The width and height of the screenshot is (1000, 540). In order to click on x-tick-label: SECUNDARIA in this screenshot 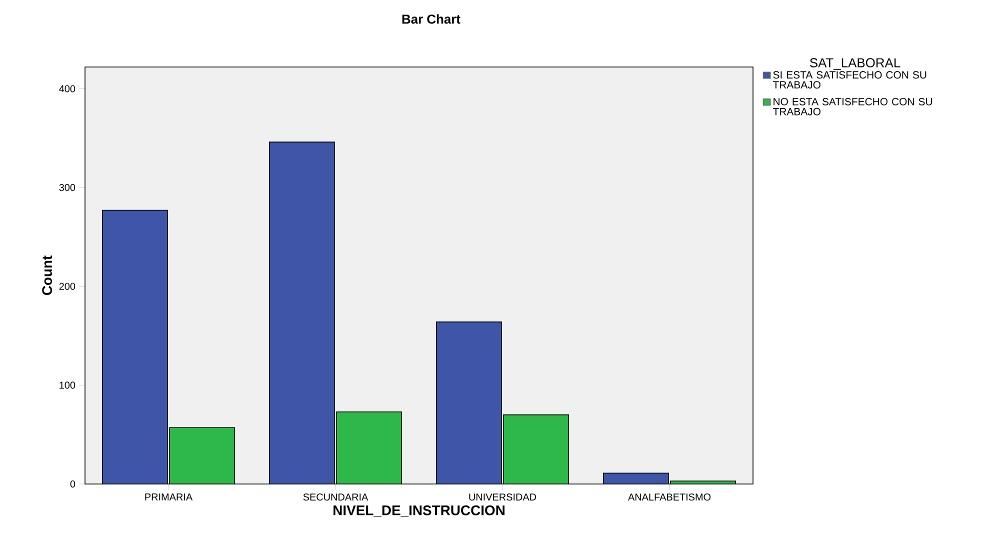, I will do `click(335, 497)`.